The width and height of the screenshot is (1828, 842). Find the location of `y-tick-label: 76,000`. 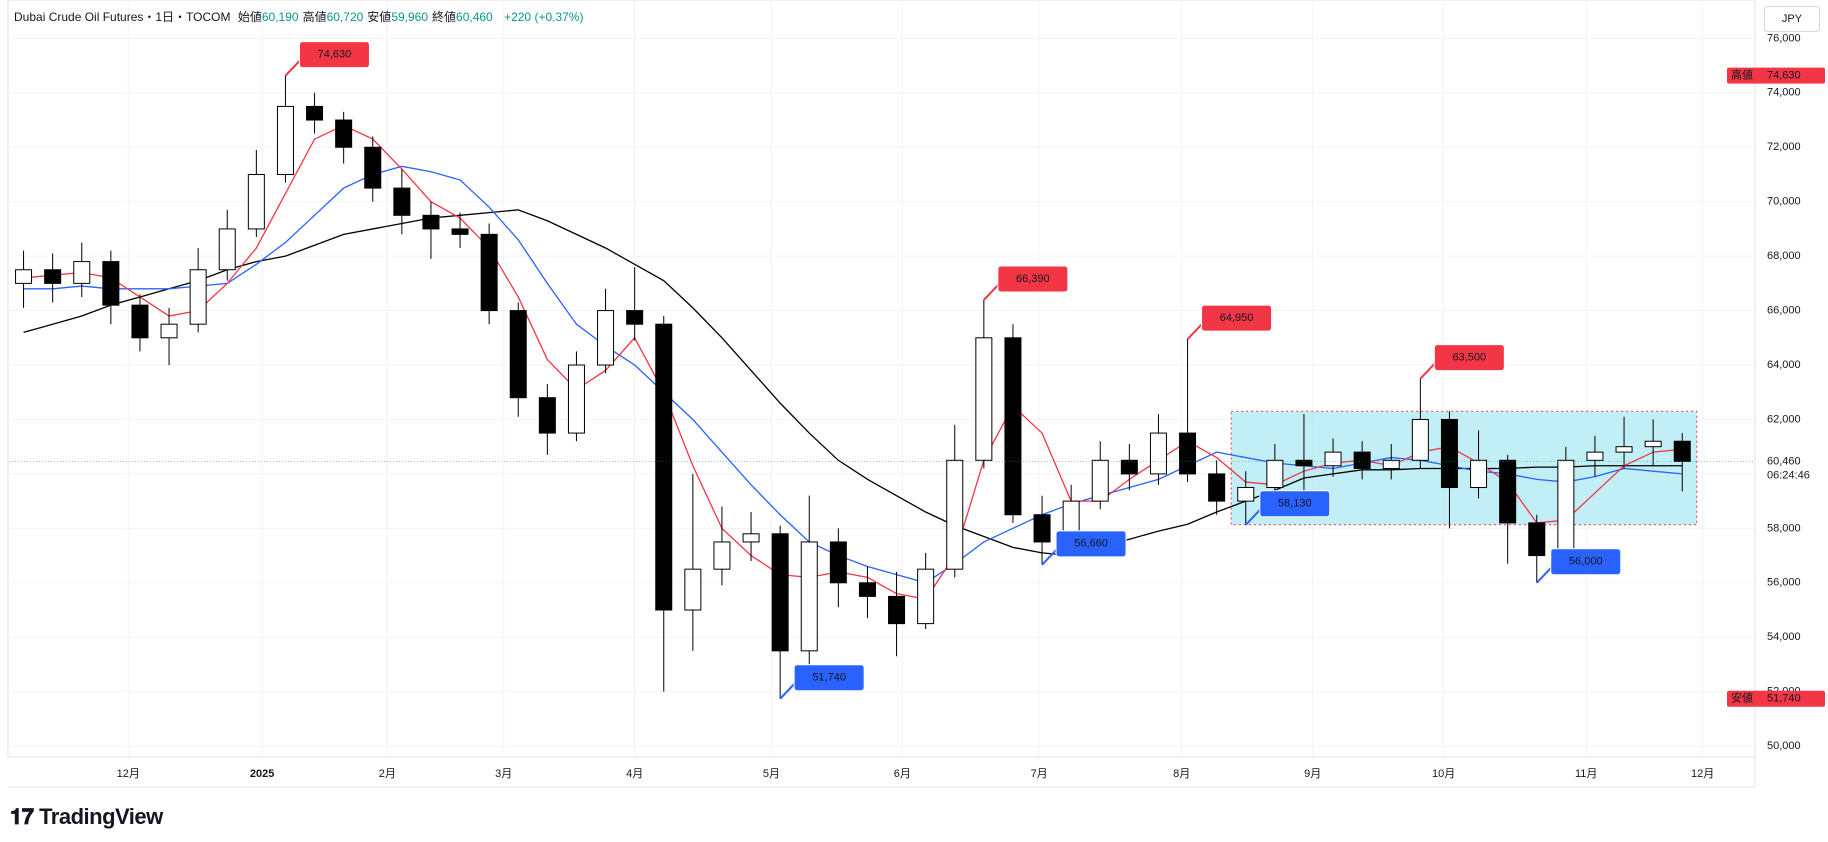

y-tick-label: 76,000 is located at coordinates (1784, 38).